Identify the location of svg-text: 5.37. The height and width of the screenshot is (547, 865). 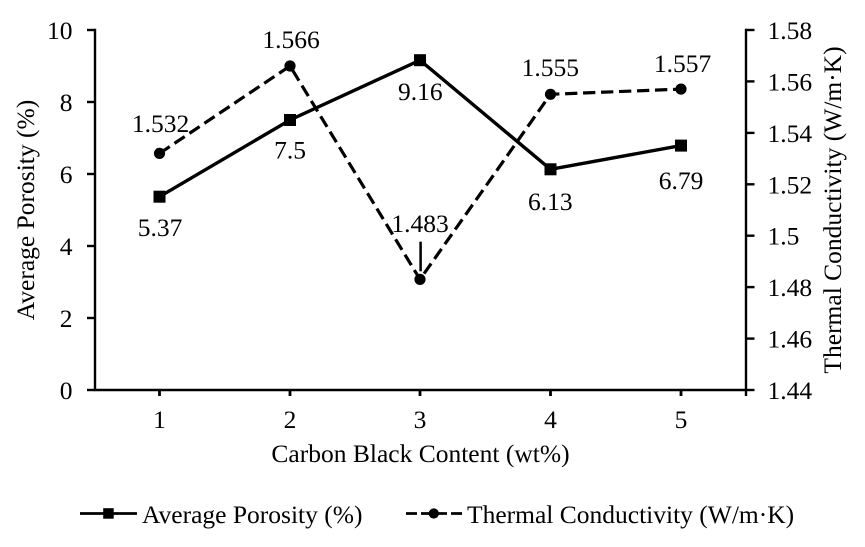
(160, 227).